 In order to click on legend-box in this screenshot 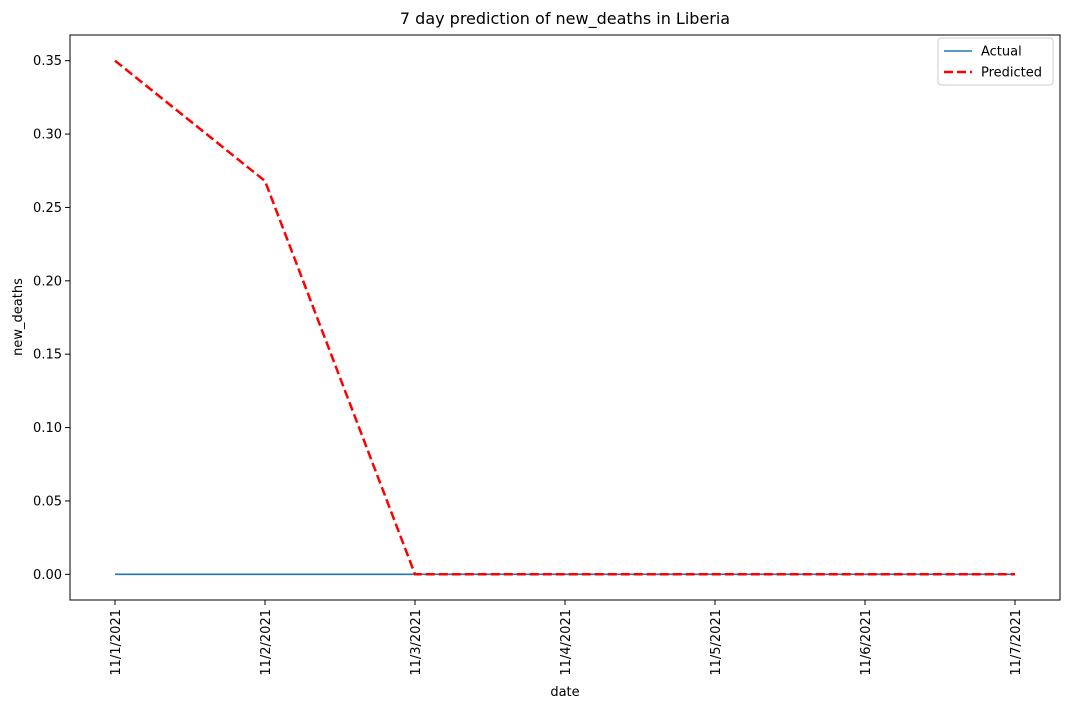, I will do `click(995, 61)`.